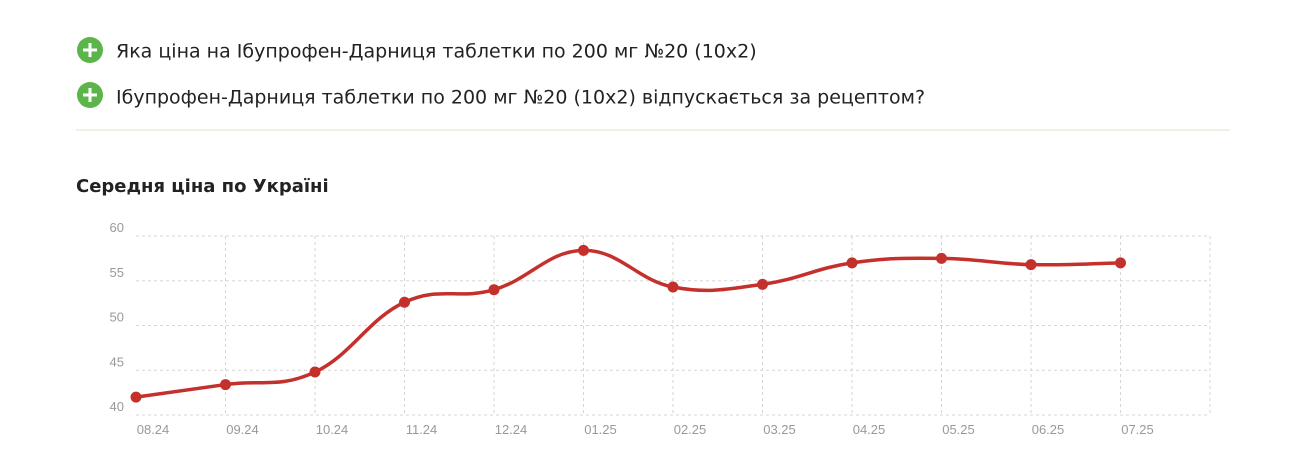 Image resolution: width=1300 pixels, height=465 pixels. What do you see at coordinates (153, 429) in the screenshot?
I see `x-tick-label: 08.24` at bounding box center [153, 429].